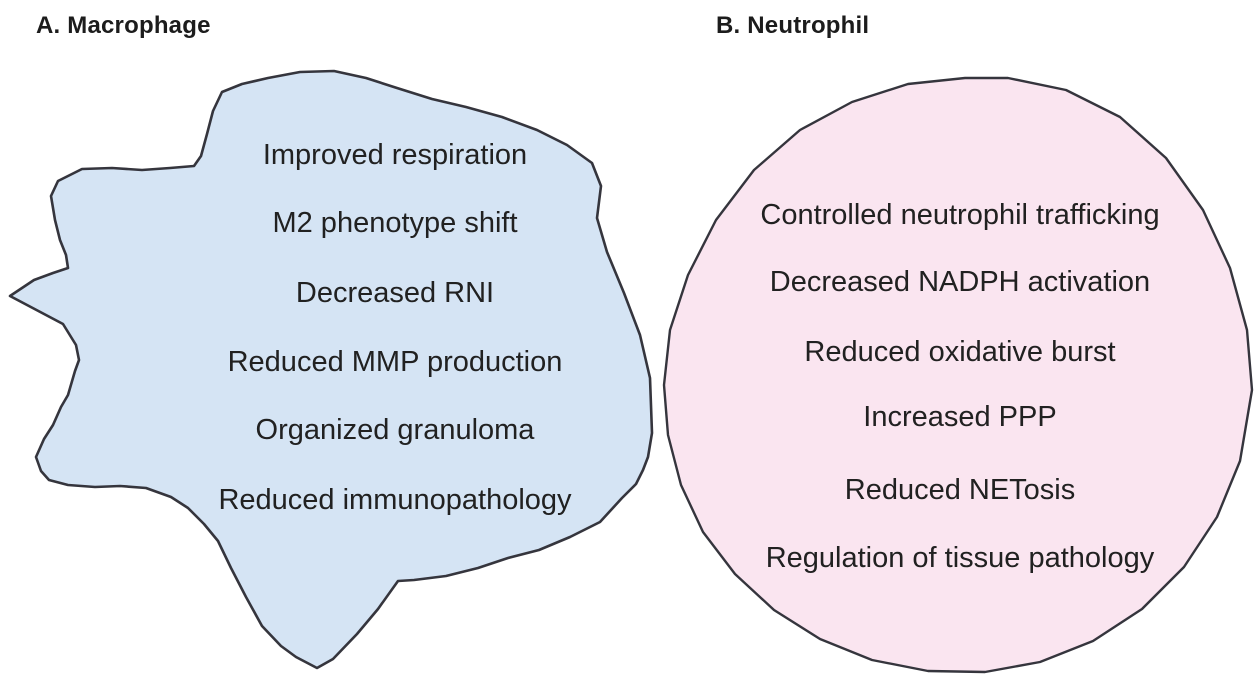  What do you see at coordinates (395, 155) in the screenshot?
I see `macrophage-item: Improved respiration` at bounding box center [395, 155].